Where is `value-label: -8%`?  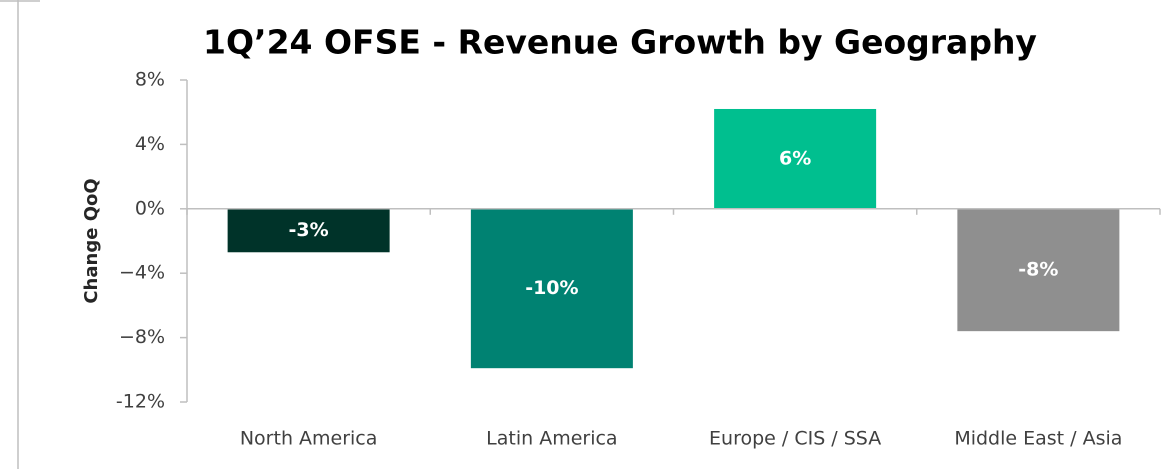
value-label: -8% is located at coordinates (1038, 269).